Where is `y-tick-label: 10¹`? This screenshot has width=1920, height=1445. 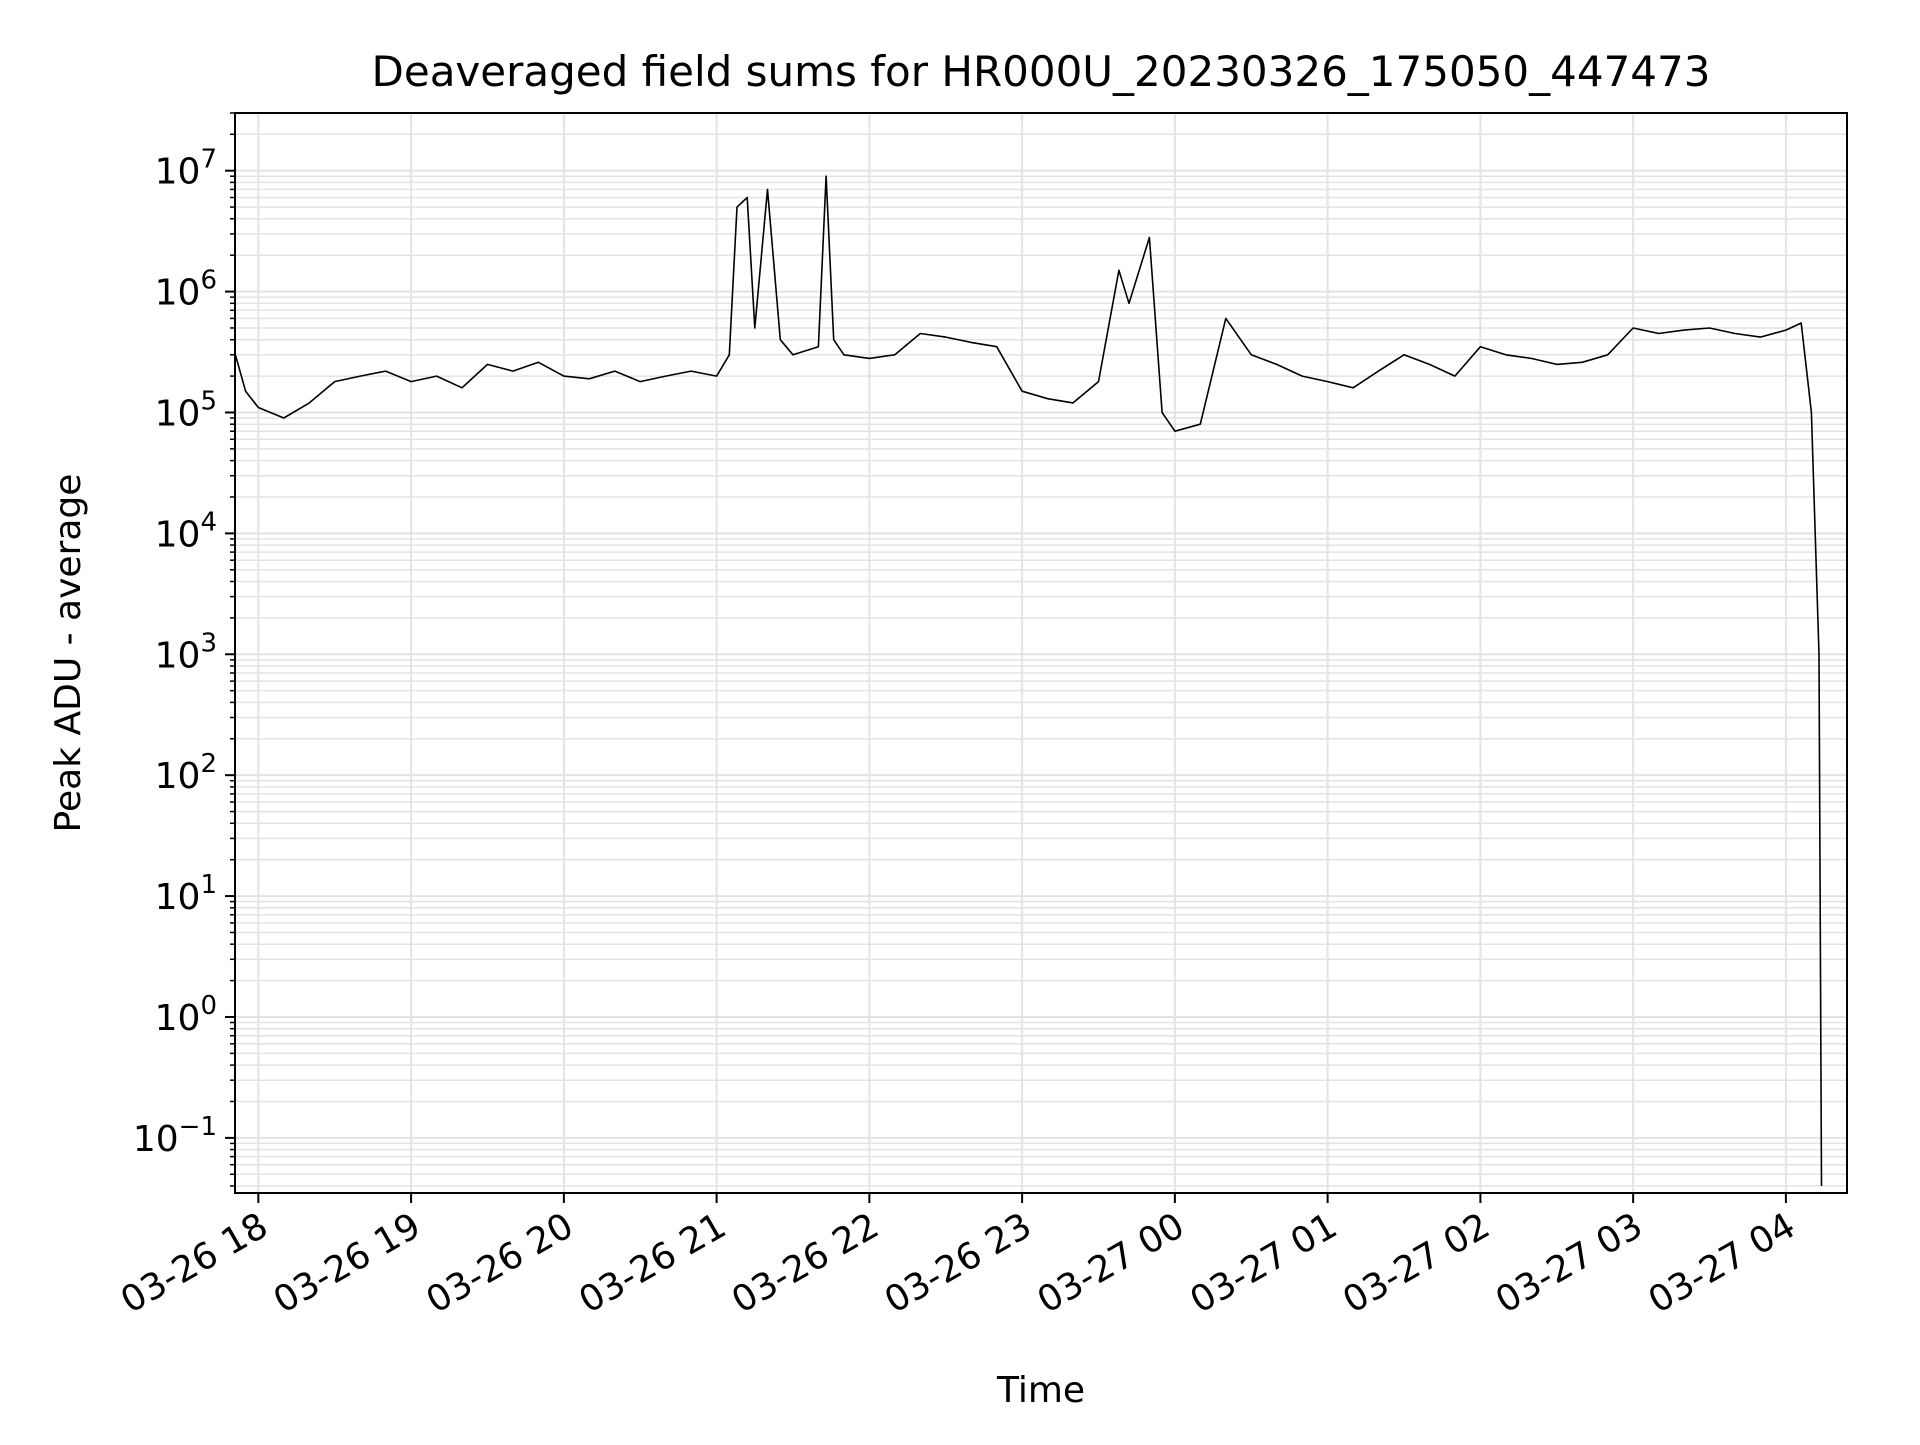
y-tick-label: 10¹ is located at coordinates (186, 894).